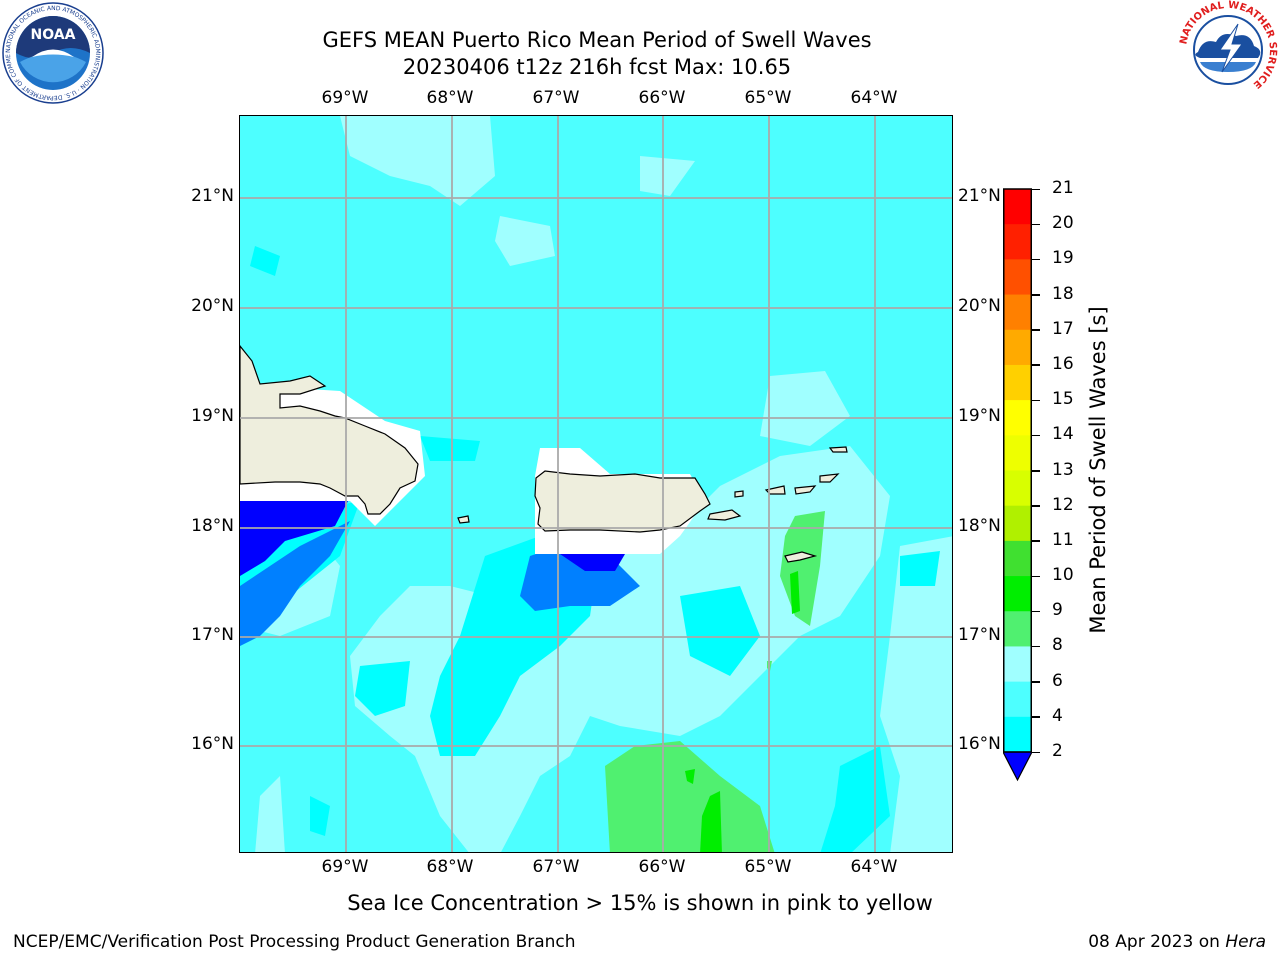 This screenshot has width=1280, height=960. Describe the element at coordinates (212, 306) in the screenshot. I see `lat-label-left: 20°N` at that location.